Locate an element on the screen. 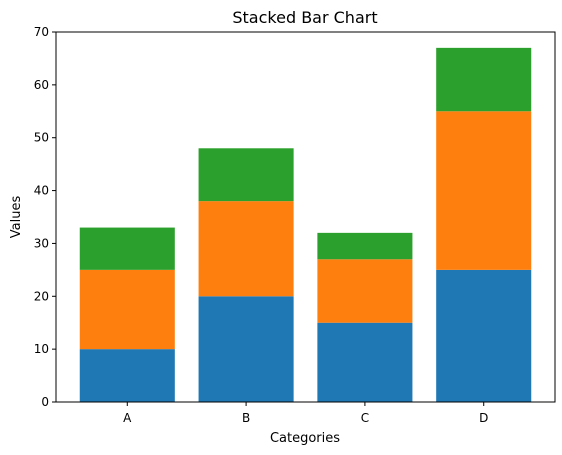 The height and width of the screenshot is (455, 562). y-axis-label: Values is located at coordinates (16, 217).